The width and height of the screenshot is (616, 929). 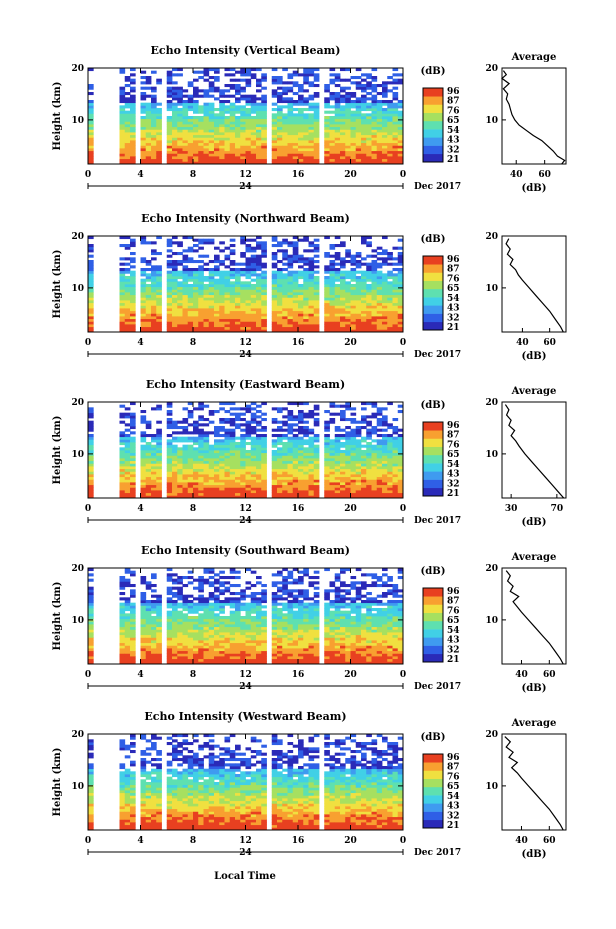 What do you see at coordinates (534, 391) in the screenshot?
I see `average-title: Average` at bounding box center [534, 391].